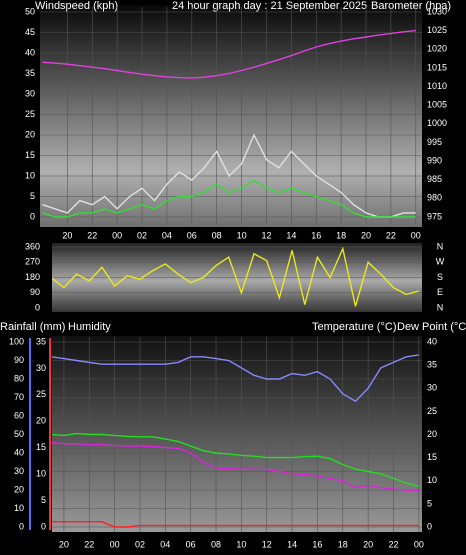 The height and width of the screenshot is (555, 466). I want to click on y2-tick-label: 1020, so click(437, 49).